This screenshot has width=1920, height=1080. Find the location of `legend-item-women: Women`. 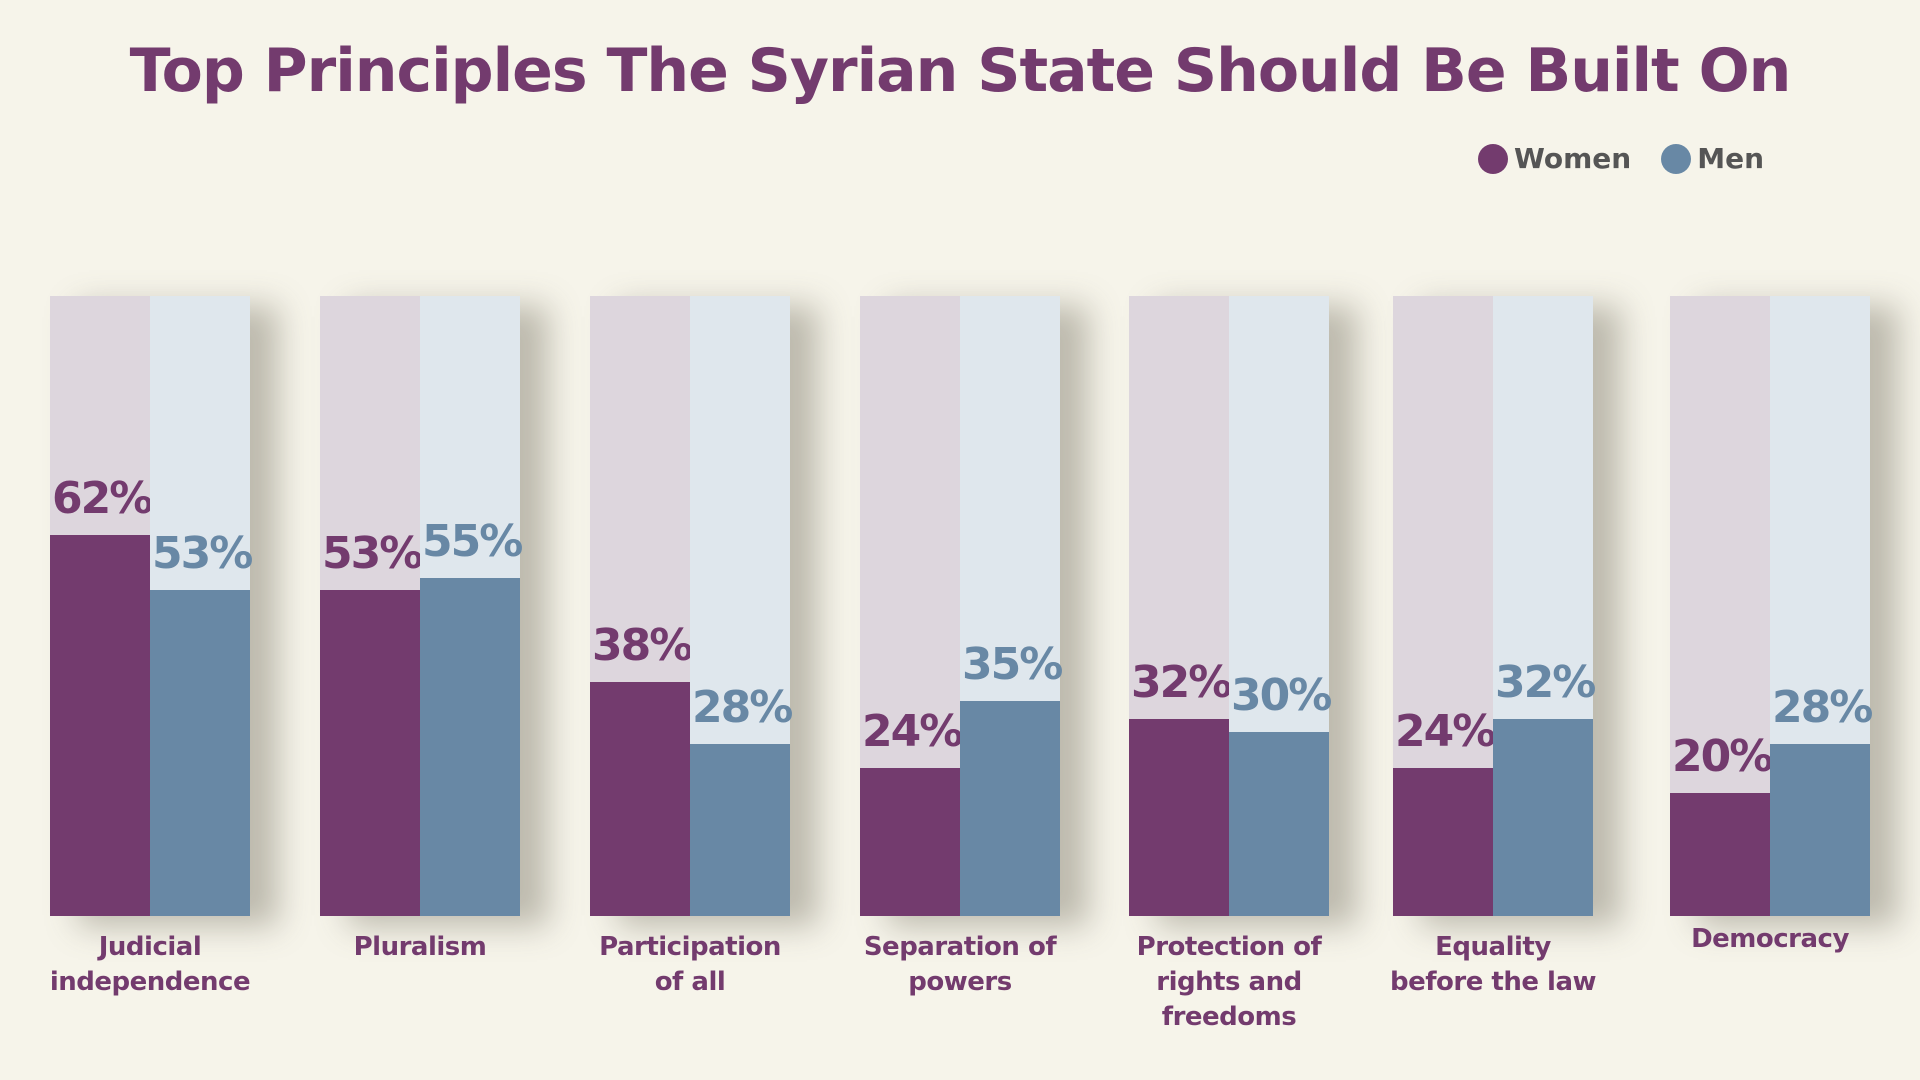

legend-item-women: Women is located at coordinates (1554, 158).